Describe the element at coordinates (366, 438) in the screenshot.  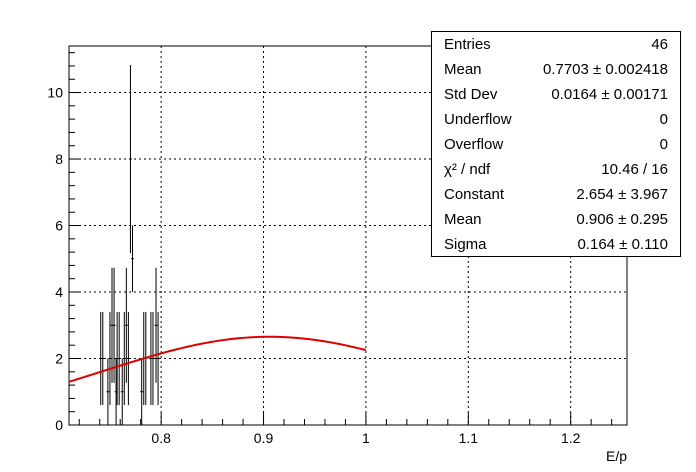
I see `x-tick-label: 1` at that location.